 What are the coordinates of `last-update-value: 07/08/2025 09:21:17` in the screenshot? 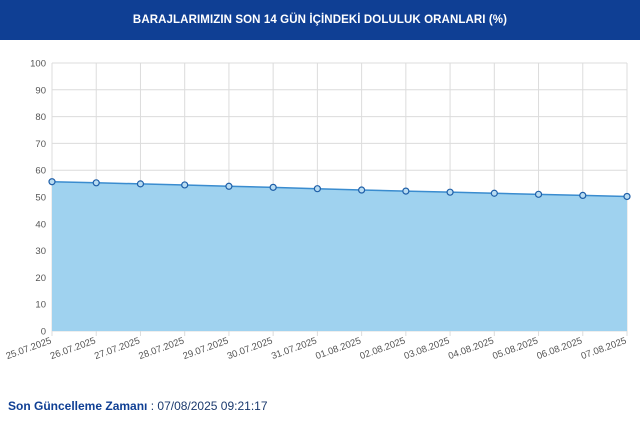 It's located at (212, 406).